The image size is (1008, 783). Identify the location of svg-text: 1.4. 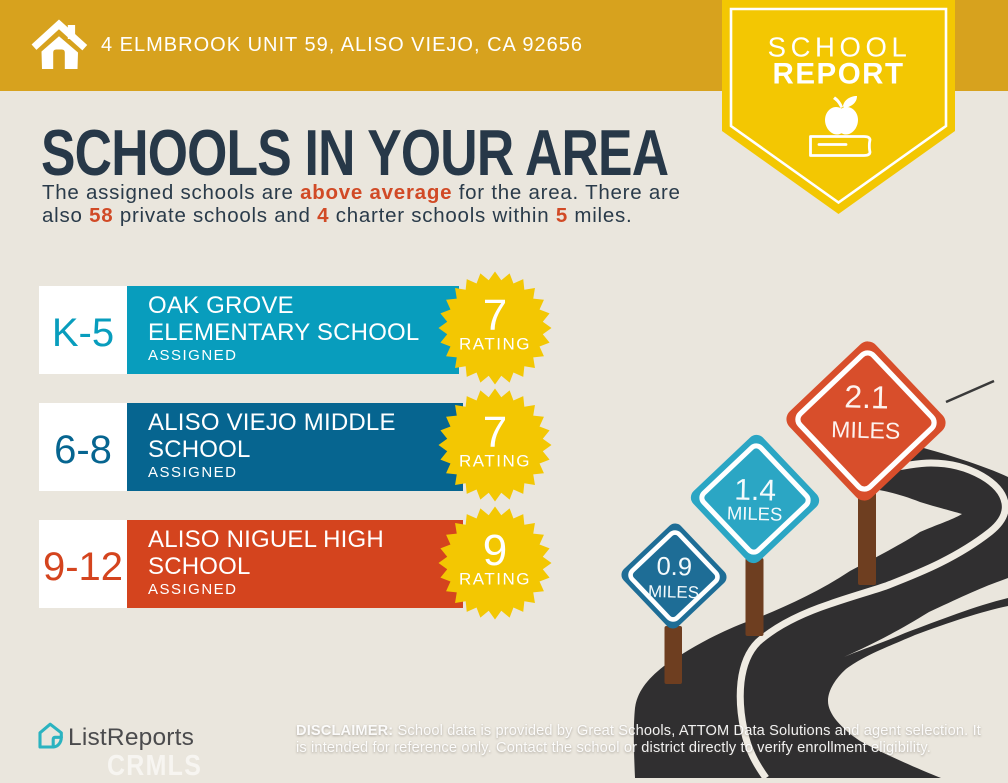
(755, 490).